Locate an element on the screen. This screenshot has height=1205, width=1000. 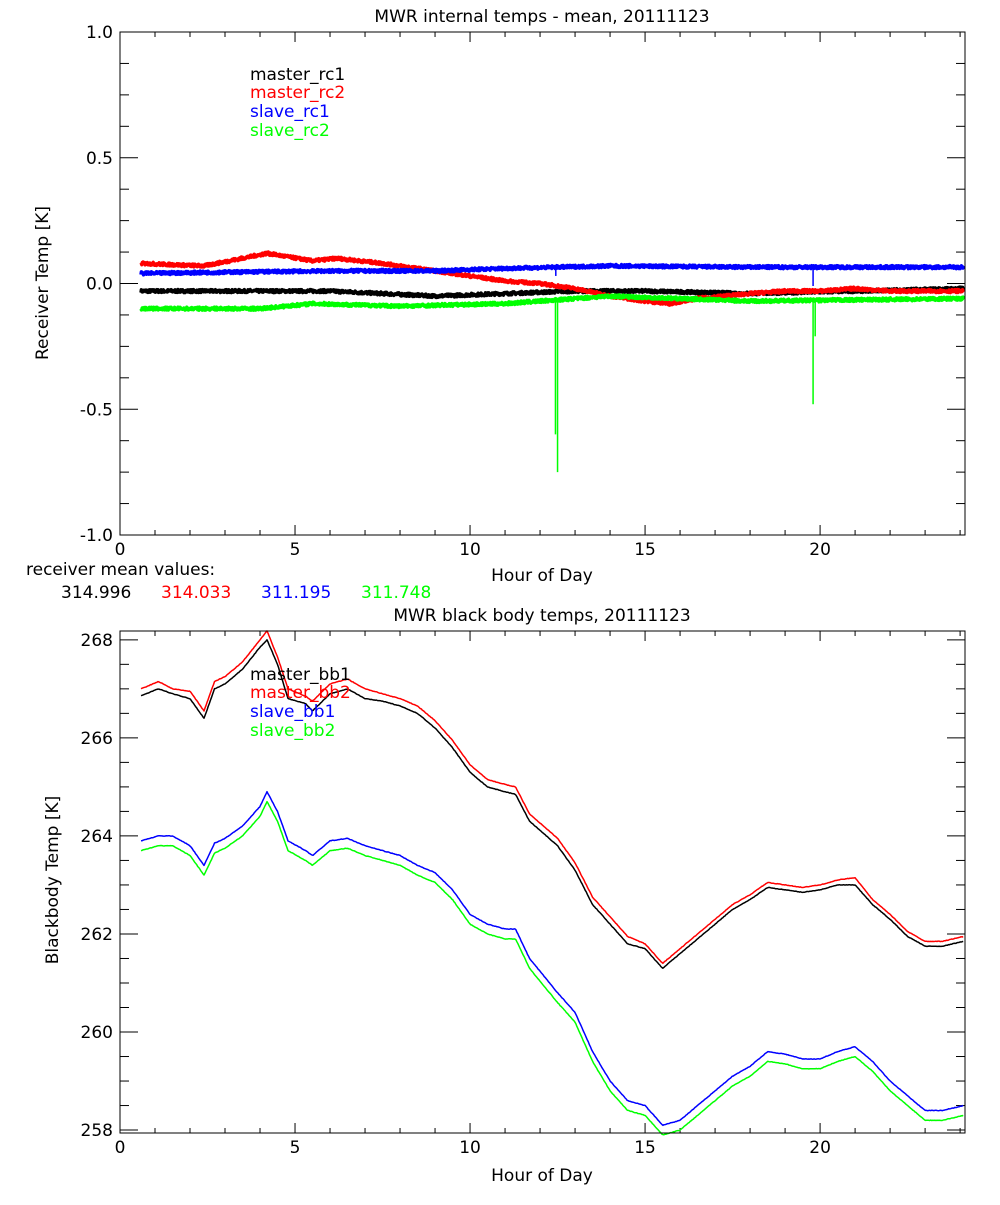
mean-value-slave-rc2: 311.748 is located at coordinates (396, 593).